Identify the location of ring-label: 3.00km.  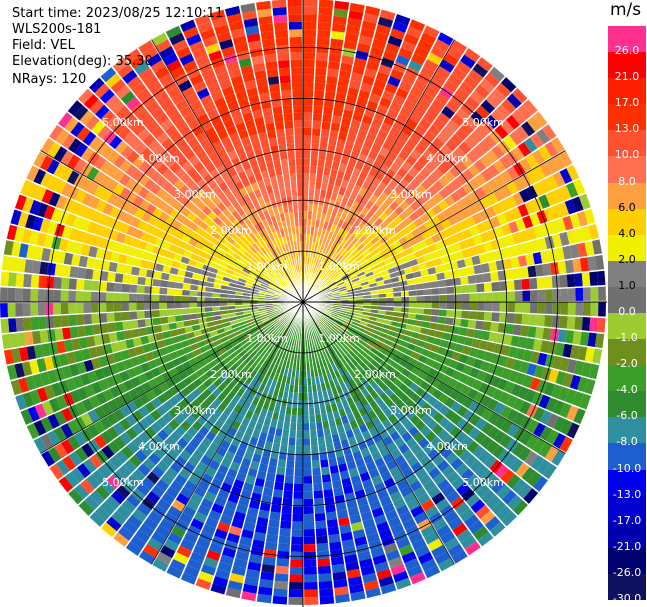
(195, 194).